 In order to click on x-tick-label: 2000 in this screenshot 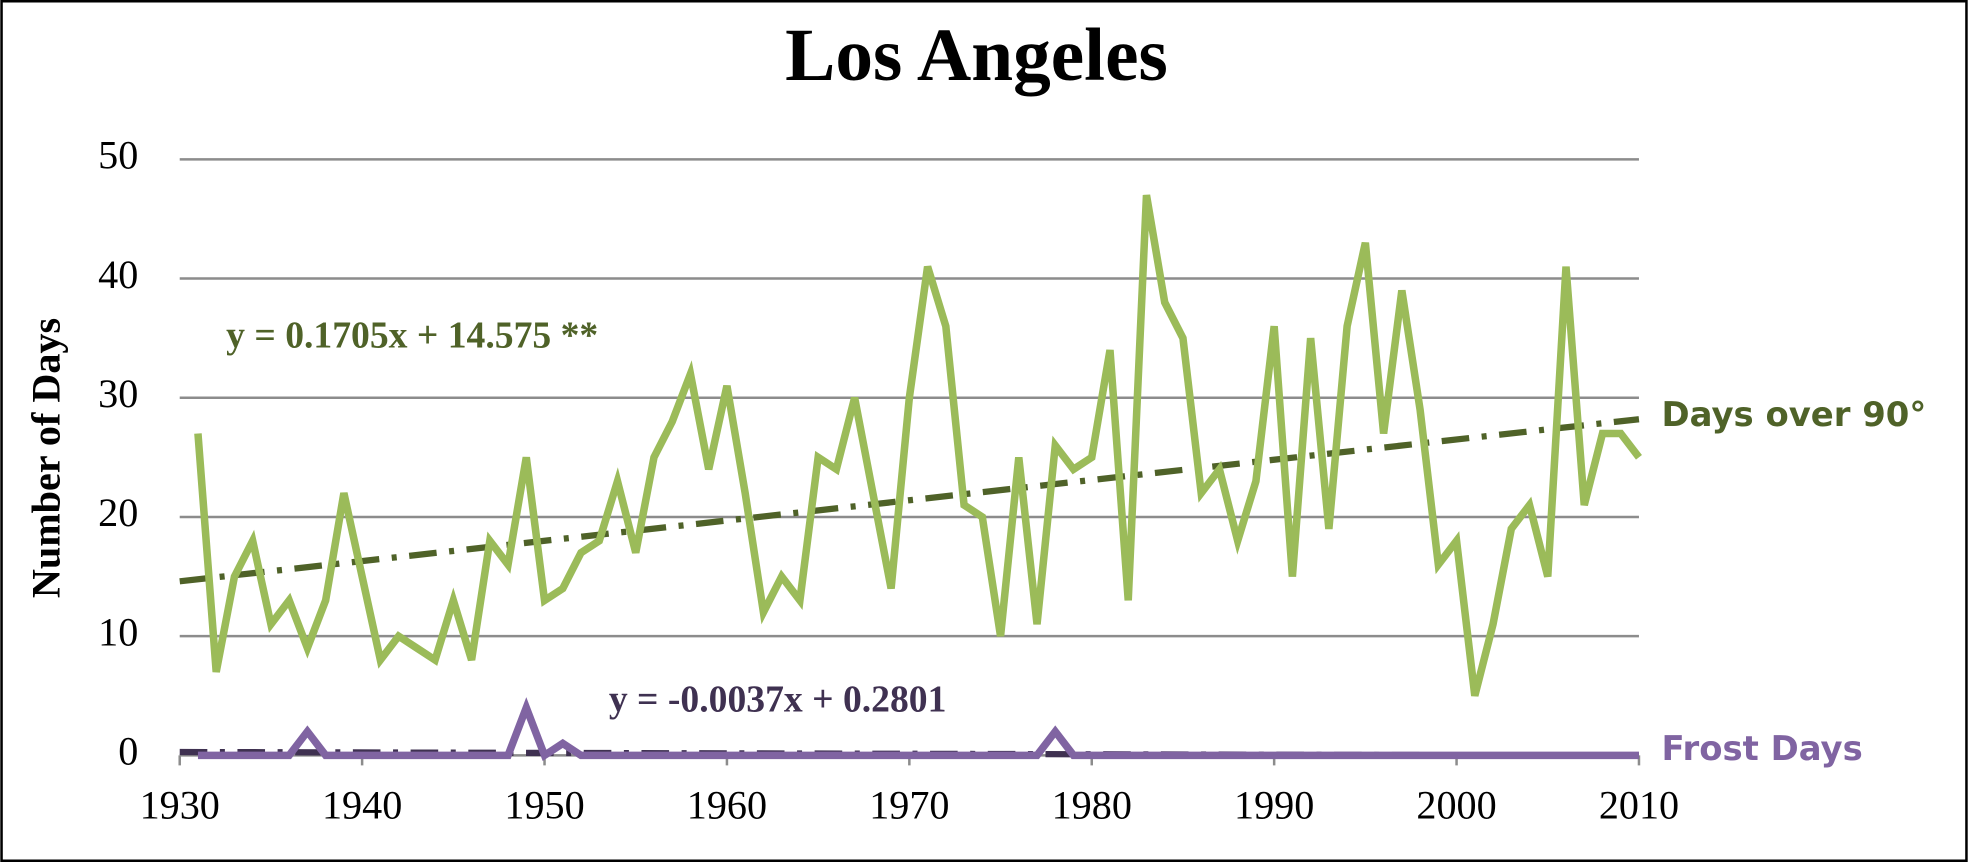, I will do `click(1456, 805)`.